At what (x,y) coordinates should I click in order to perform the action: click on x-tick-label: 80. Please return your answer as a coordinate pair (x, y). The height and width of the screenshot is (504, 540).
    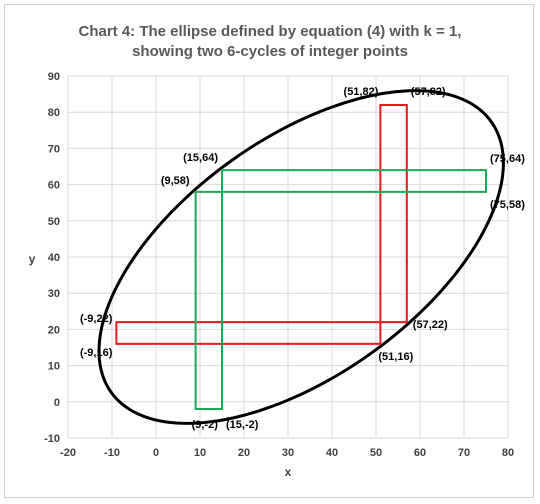
    Looking at the image, I should click on (508, 453).